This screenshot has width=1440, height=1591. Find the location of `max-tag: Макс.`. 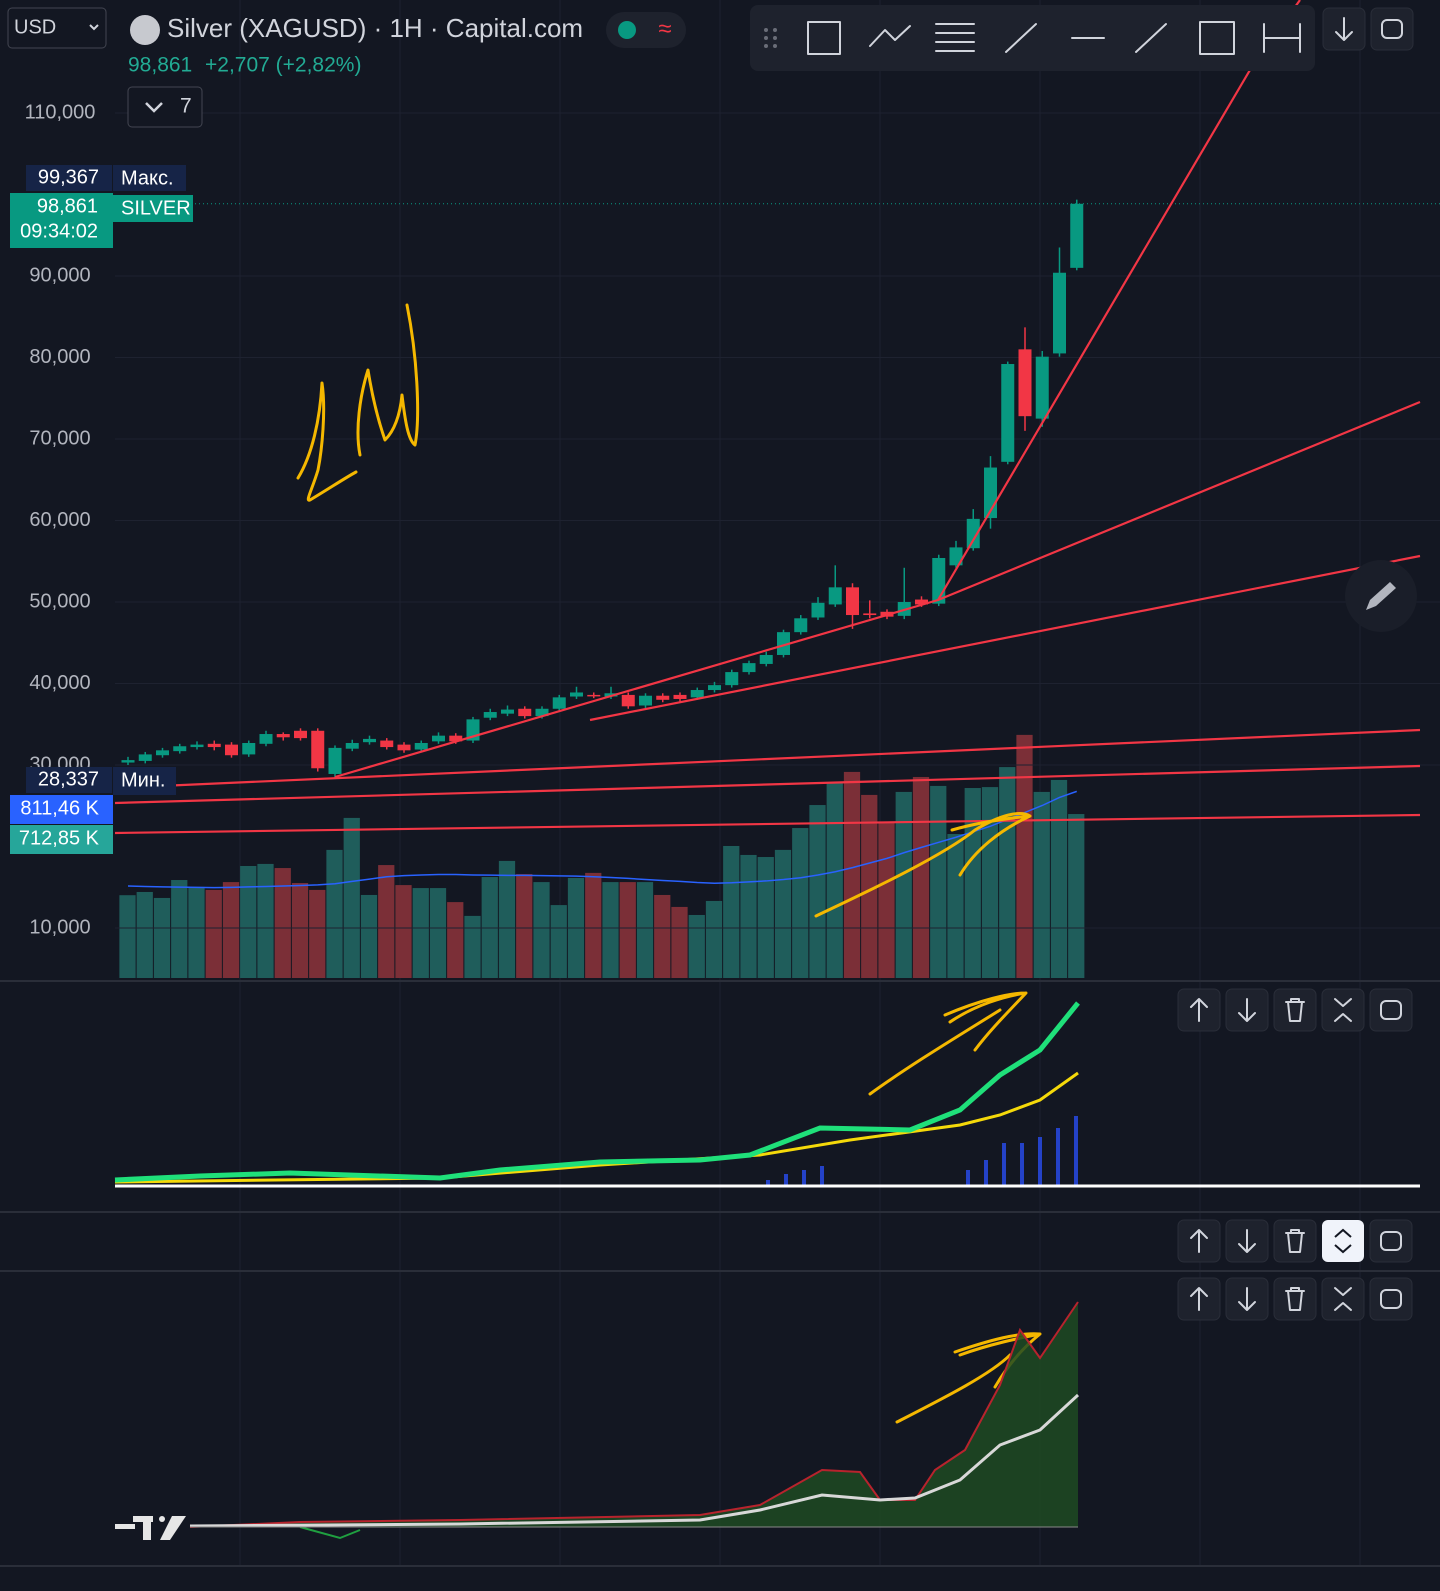

max-tag: Макс. is located at coordinates (147, 178).